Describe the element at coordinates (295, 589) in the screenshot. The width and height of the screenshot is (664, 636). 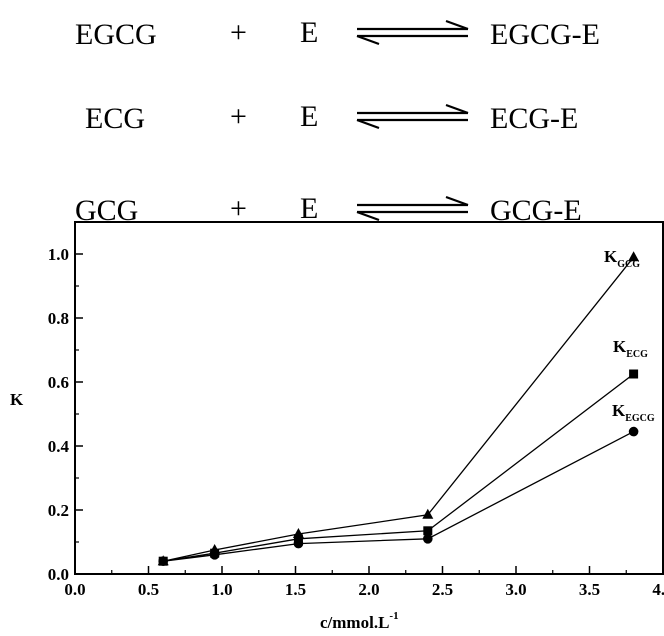
I see `x-tick-label: 1.5` at that location.